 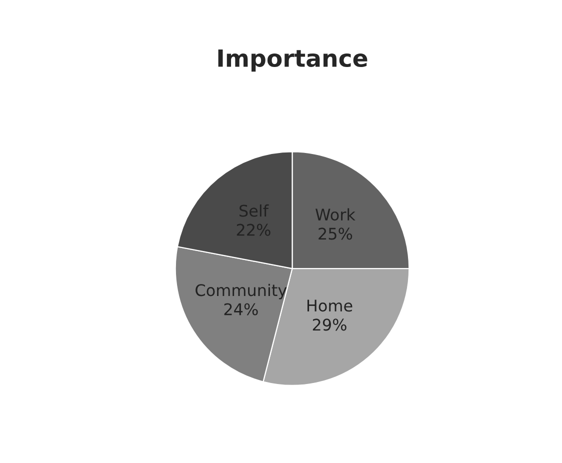 What do you see at coordinates (241, 309) in the screenshot?
I see `data-label: 24%` at bounding box center [241, 309].